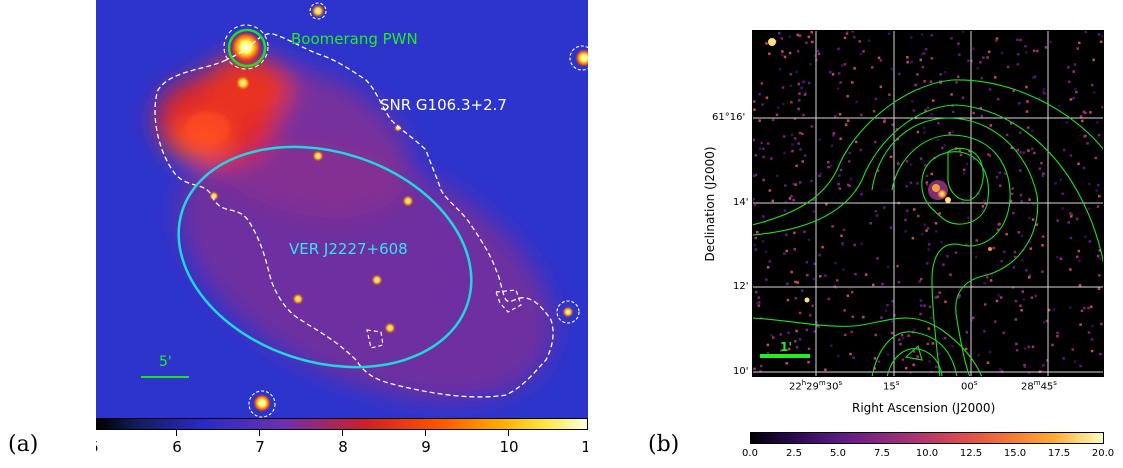 Image resolution: width=1123 pixels, height=468 pixels. Describe the element at coordinates (832, 387) in the screenshot. I see `ra-s: 30` at that location.